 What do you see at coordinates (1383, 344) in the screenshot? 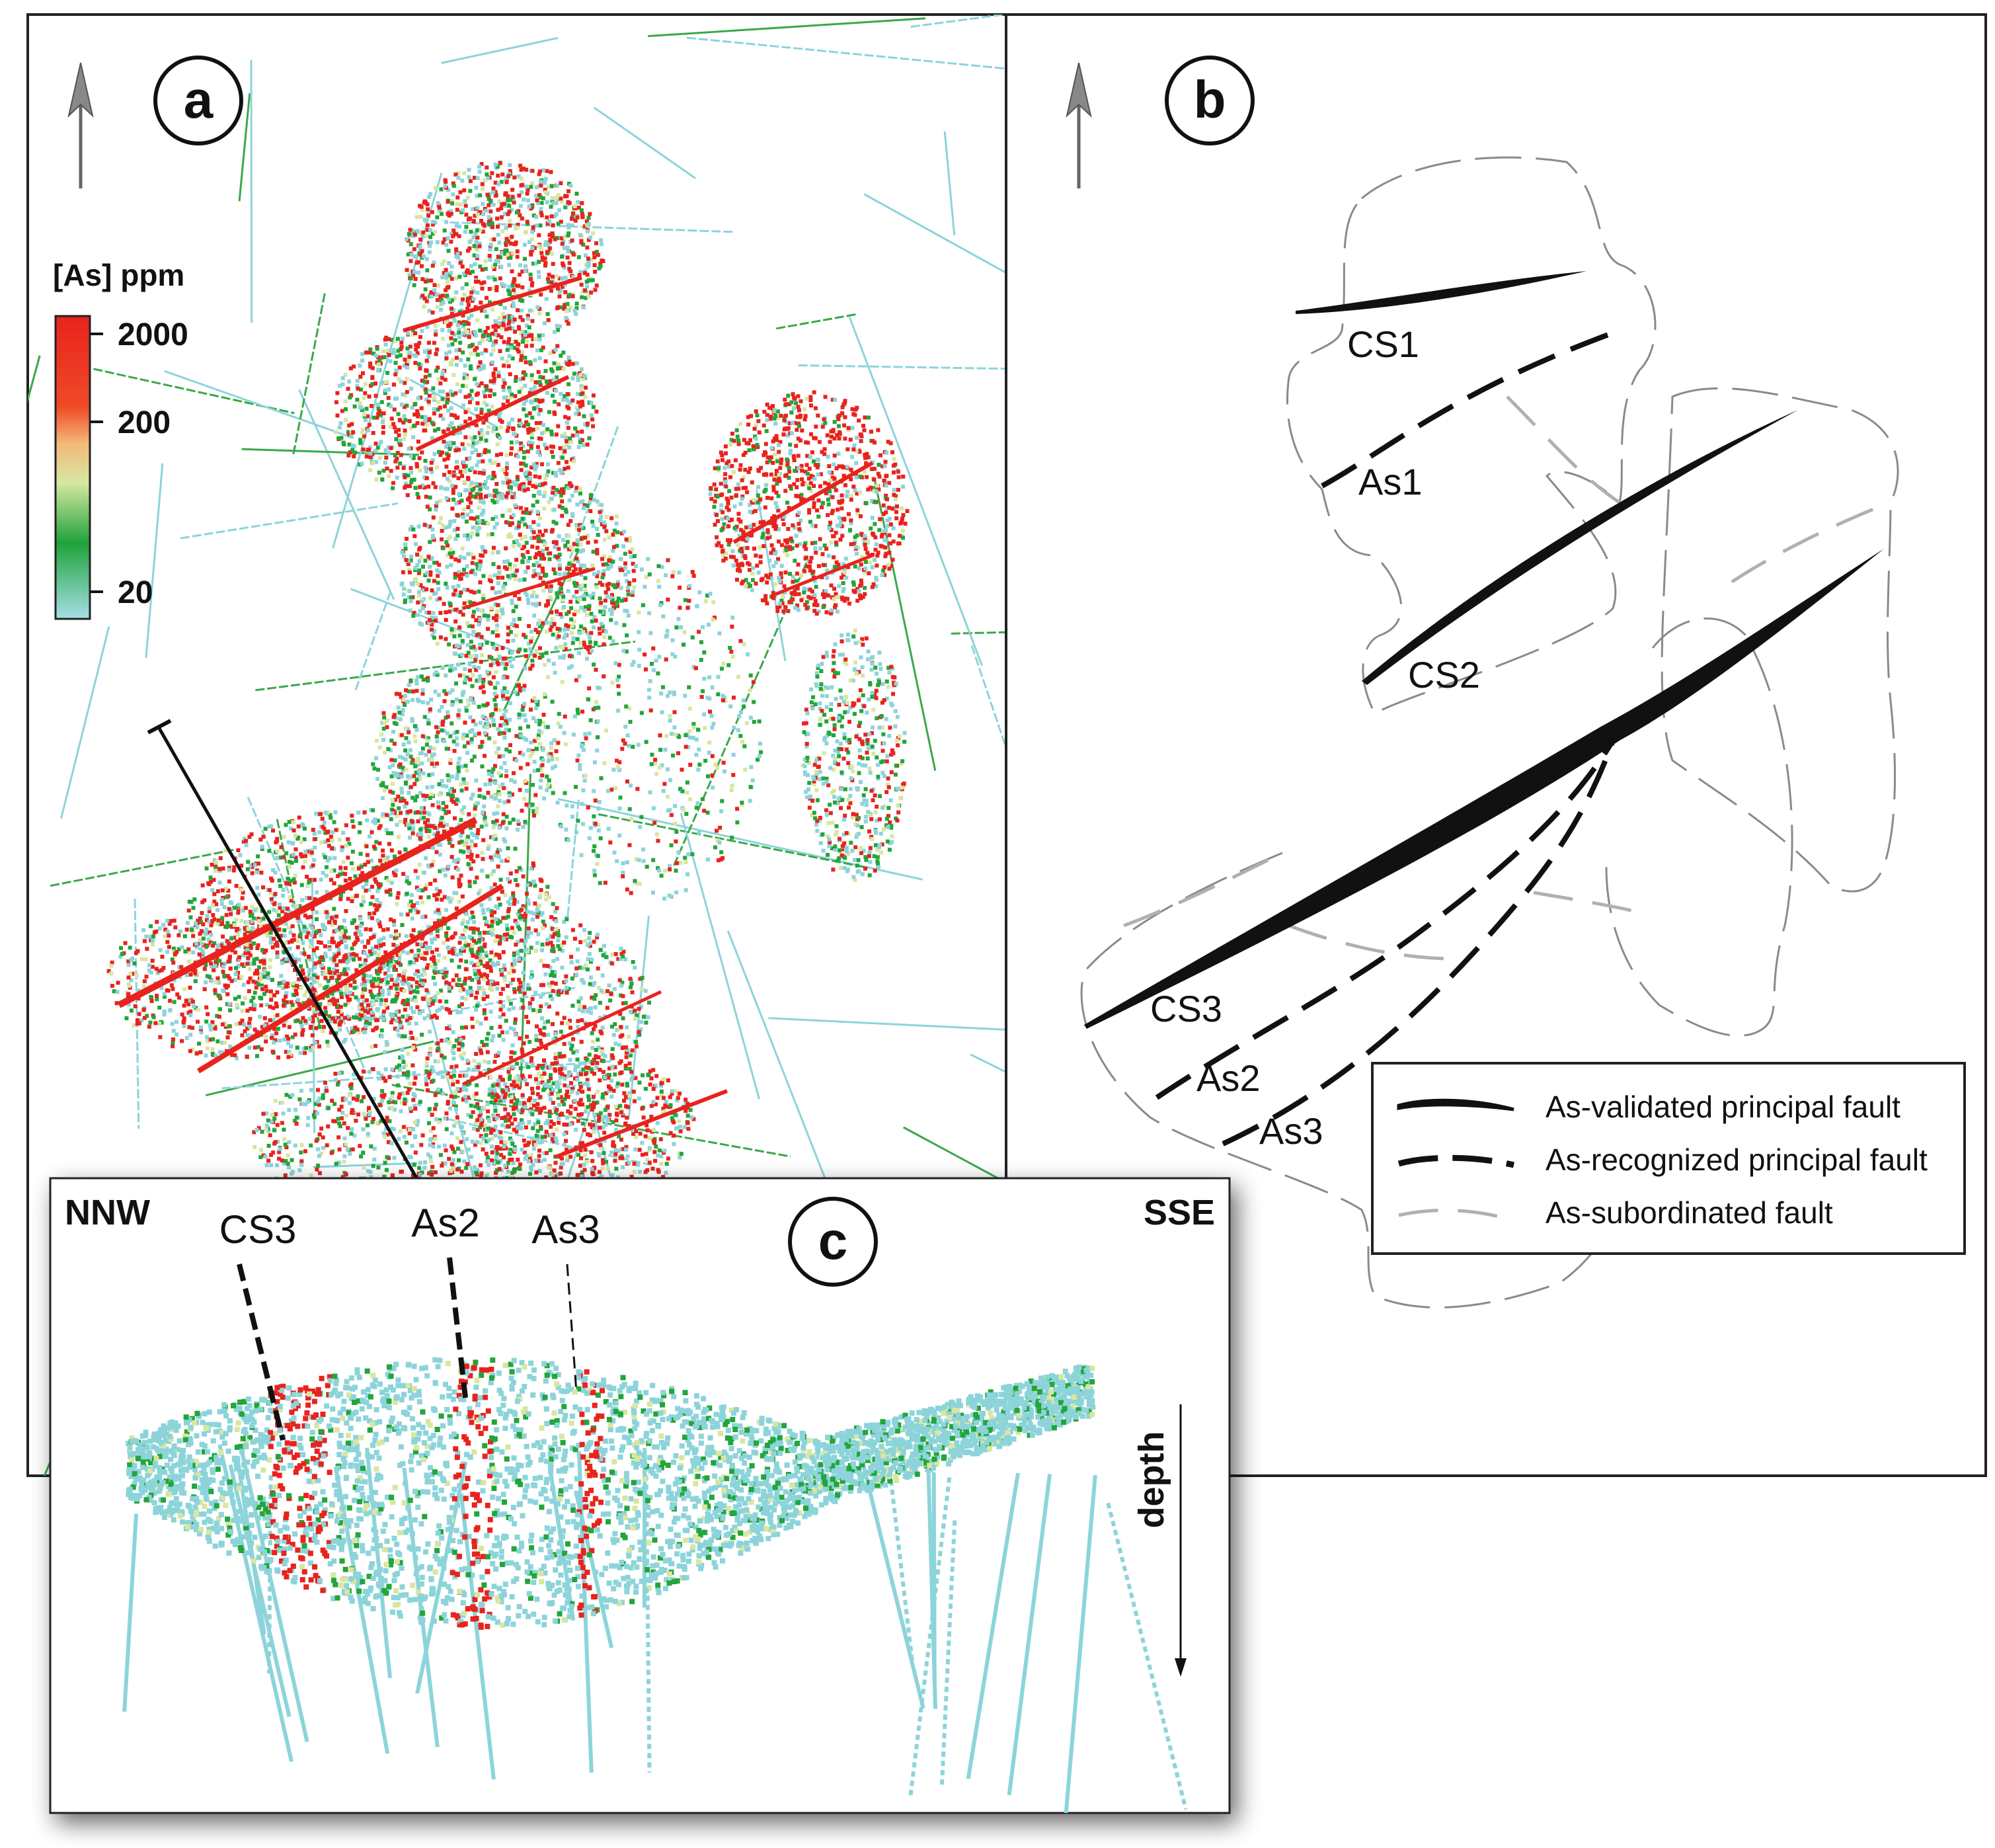
I see `fault-label-cs1: CS1` at bounding box center [1383, 344].